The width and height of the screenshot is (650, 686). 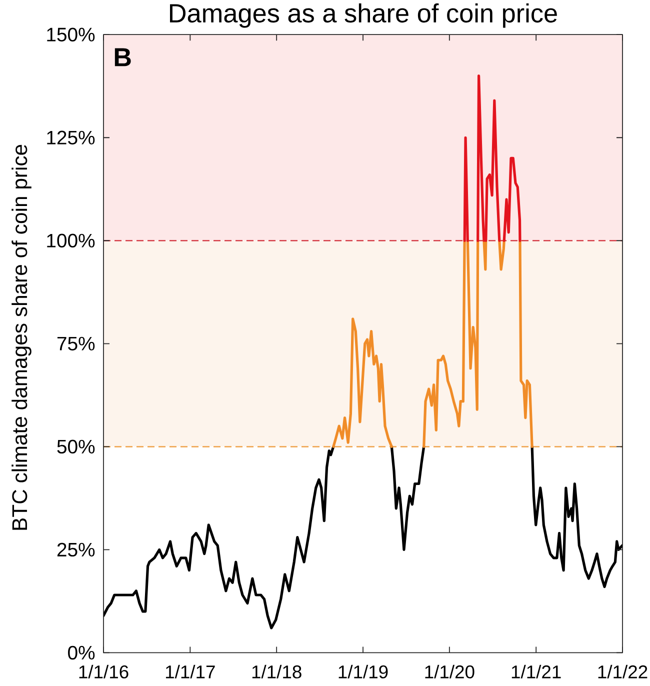 What do you see at coordinates (76, 447) in the screenshot?
I see `y-tick-label: 50%` at bounding box center [76, 447].